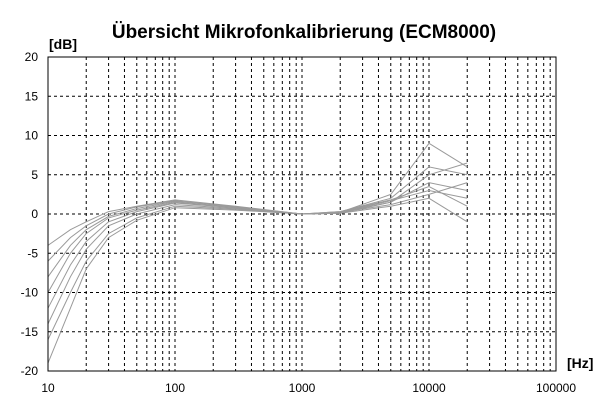 This screenshot has width=608, height=420. What do you see at coordinates (175, 388) in the screenshot?
I see `x-tick-label: 100` at bounding box center [175, 388].